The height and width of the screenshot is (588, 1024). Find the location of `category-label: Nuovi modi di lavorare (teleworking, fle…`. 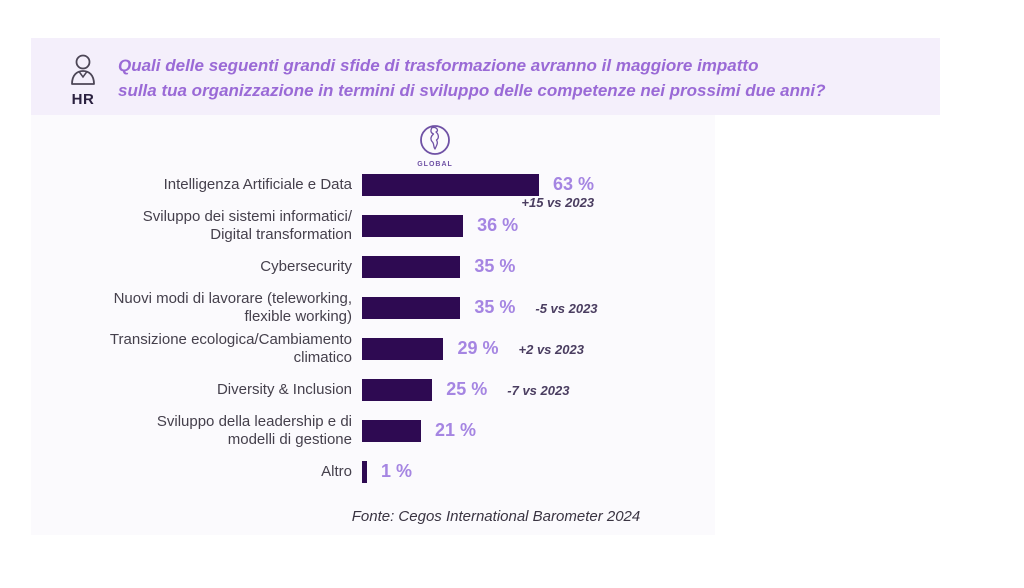

category-label: Nuovi modi di lavorare (teleworking, fle… is located at coordinates (232, 307).